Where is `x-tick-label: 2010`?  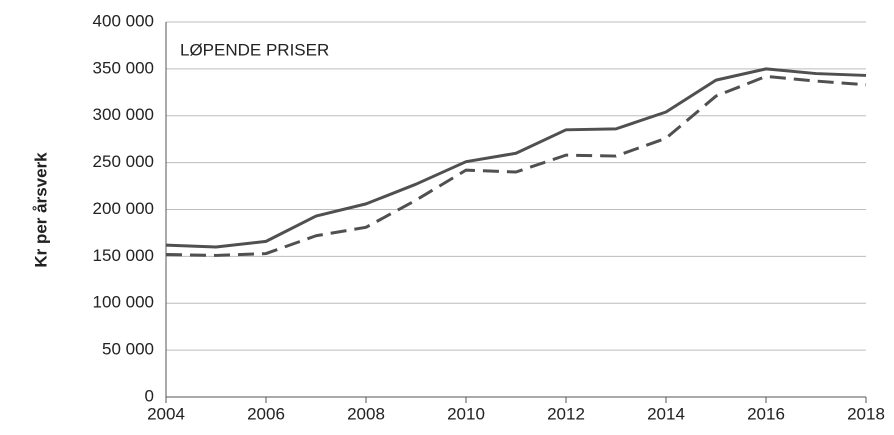 x-tick-label: 2010 is located at coordinates (466, 413).